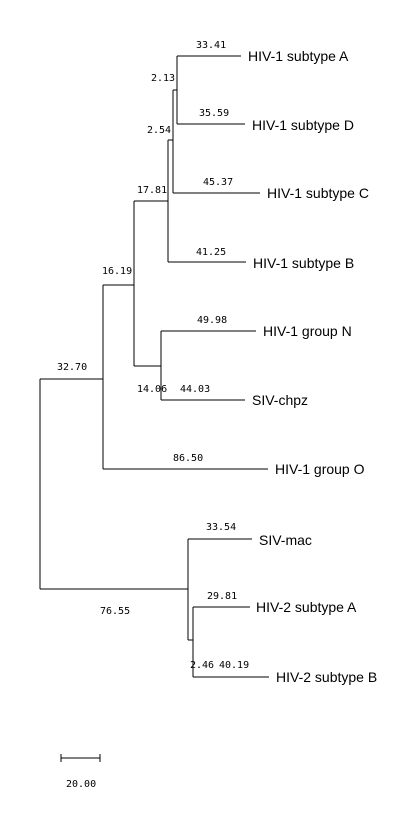 The height and width of the screenshot is (824, 420). Describe the element at coordinates (81, 784) in the screenshot. I see `scale-bar-label: 20.00` at that location.